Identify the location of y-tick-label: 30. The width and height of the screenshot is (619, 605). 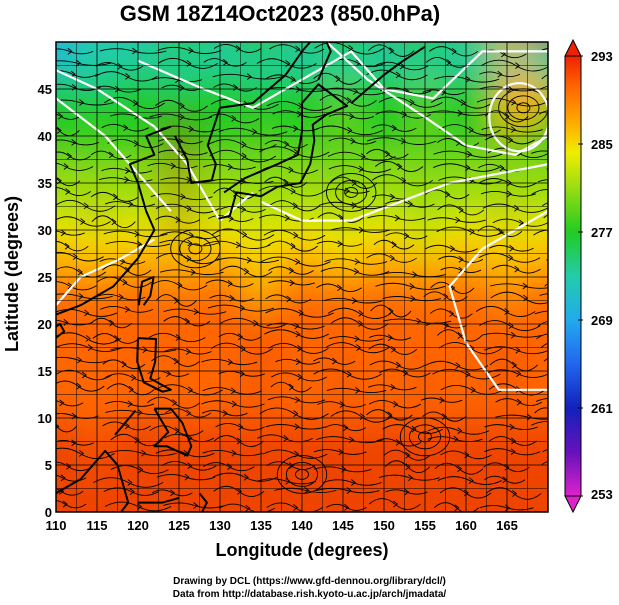
(45, 230).